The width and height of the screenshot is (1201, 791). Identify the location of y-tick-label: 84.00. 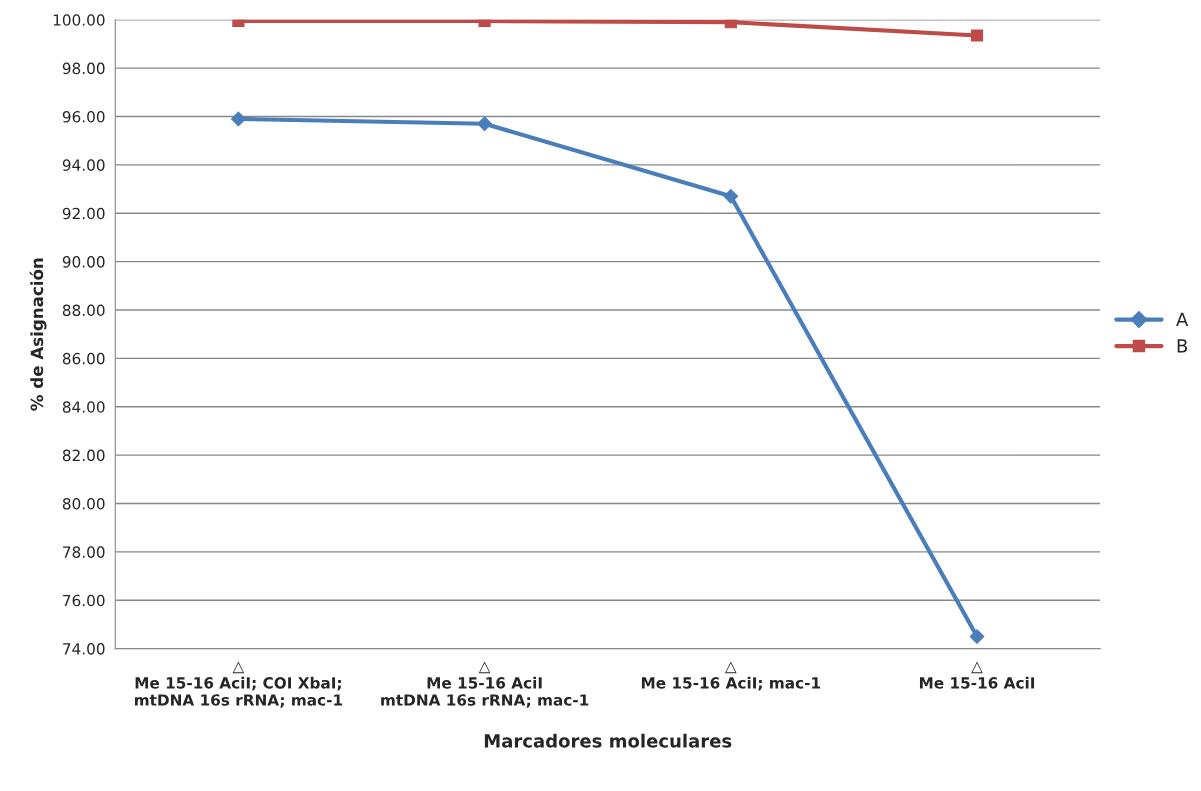
(83, 407).